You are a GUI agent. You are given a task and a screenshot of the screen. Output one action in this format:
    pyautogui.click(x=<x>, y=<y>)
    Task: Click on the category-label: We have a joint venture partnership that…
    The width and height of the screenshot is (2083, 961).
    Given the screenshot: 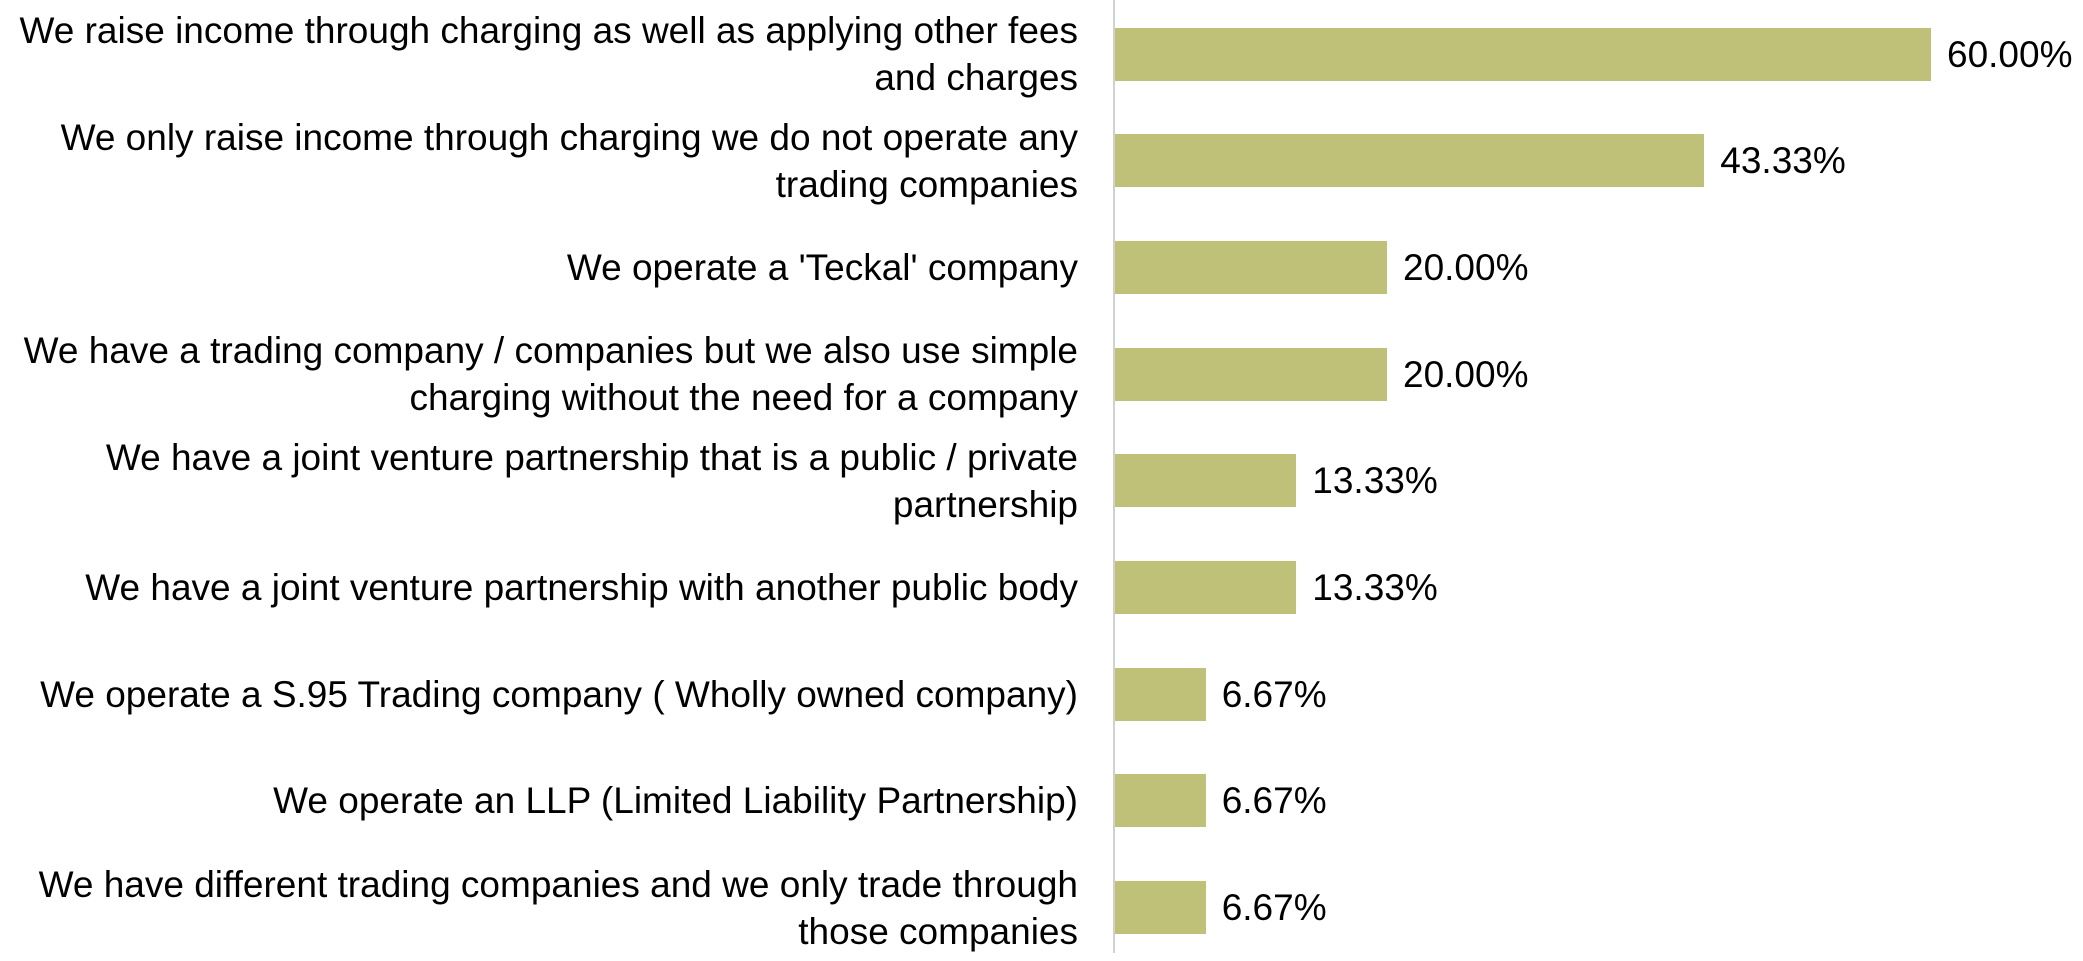 What is the action you would take?
    pyautogui.click(x=591, y=480)
    